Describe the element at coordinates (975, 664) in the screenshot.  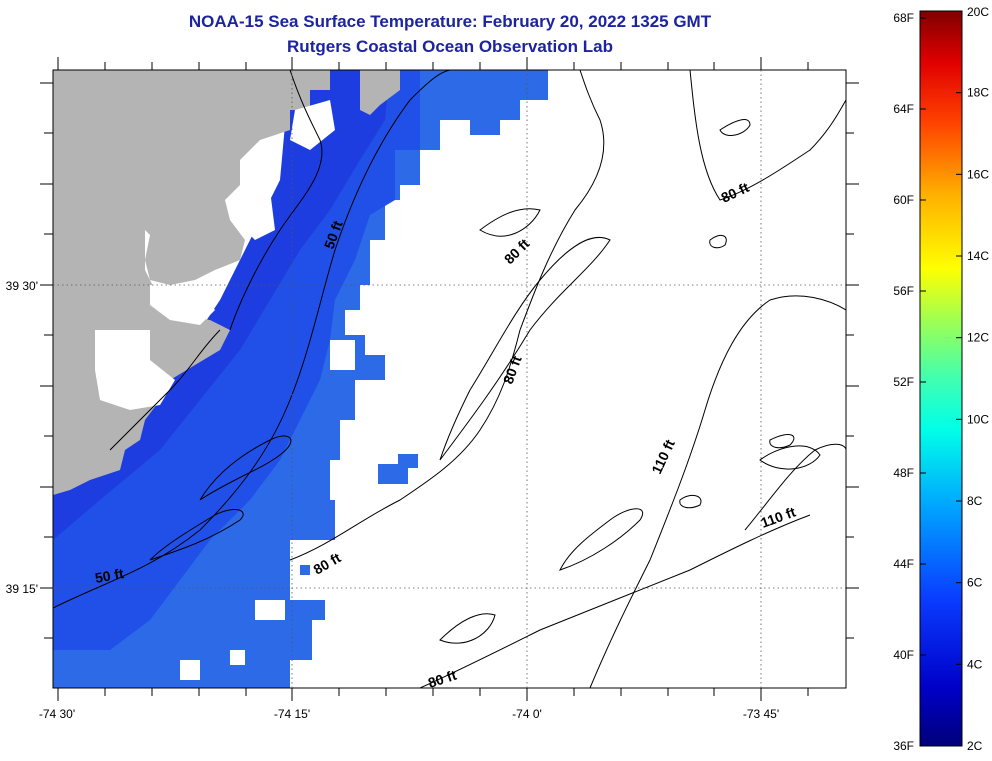
I see `colorbar-c-label: 4C` at that location.